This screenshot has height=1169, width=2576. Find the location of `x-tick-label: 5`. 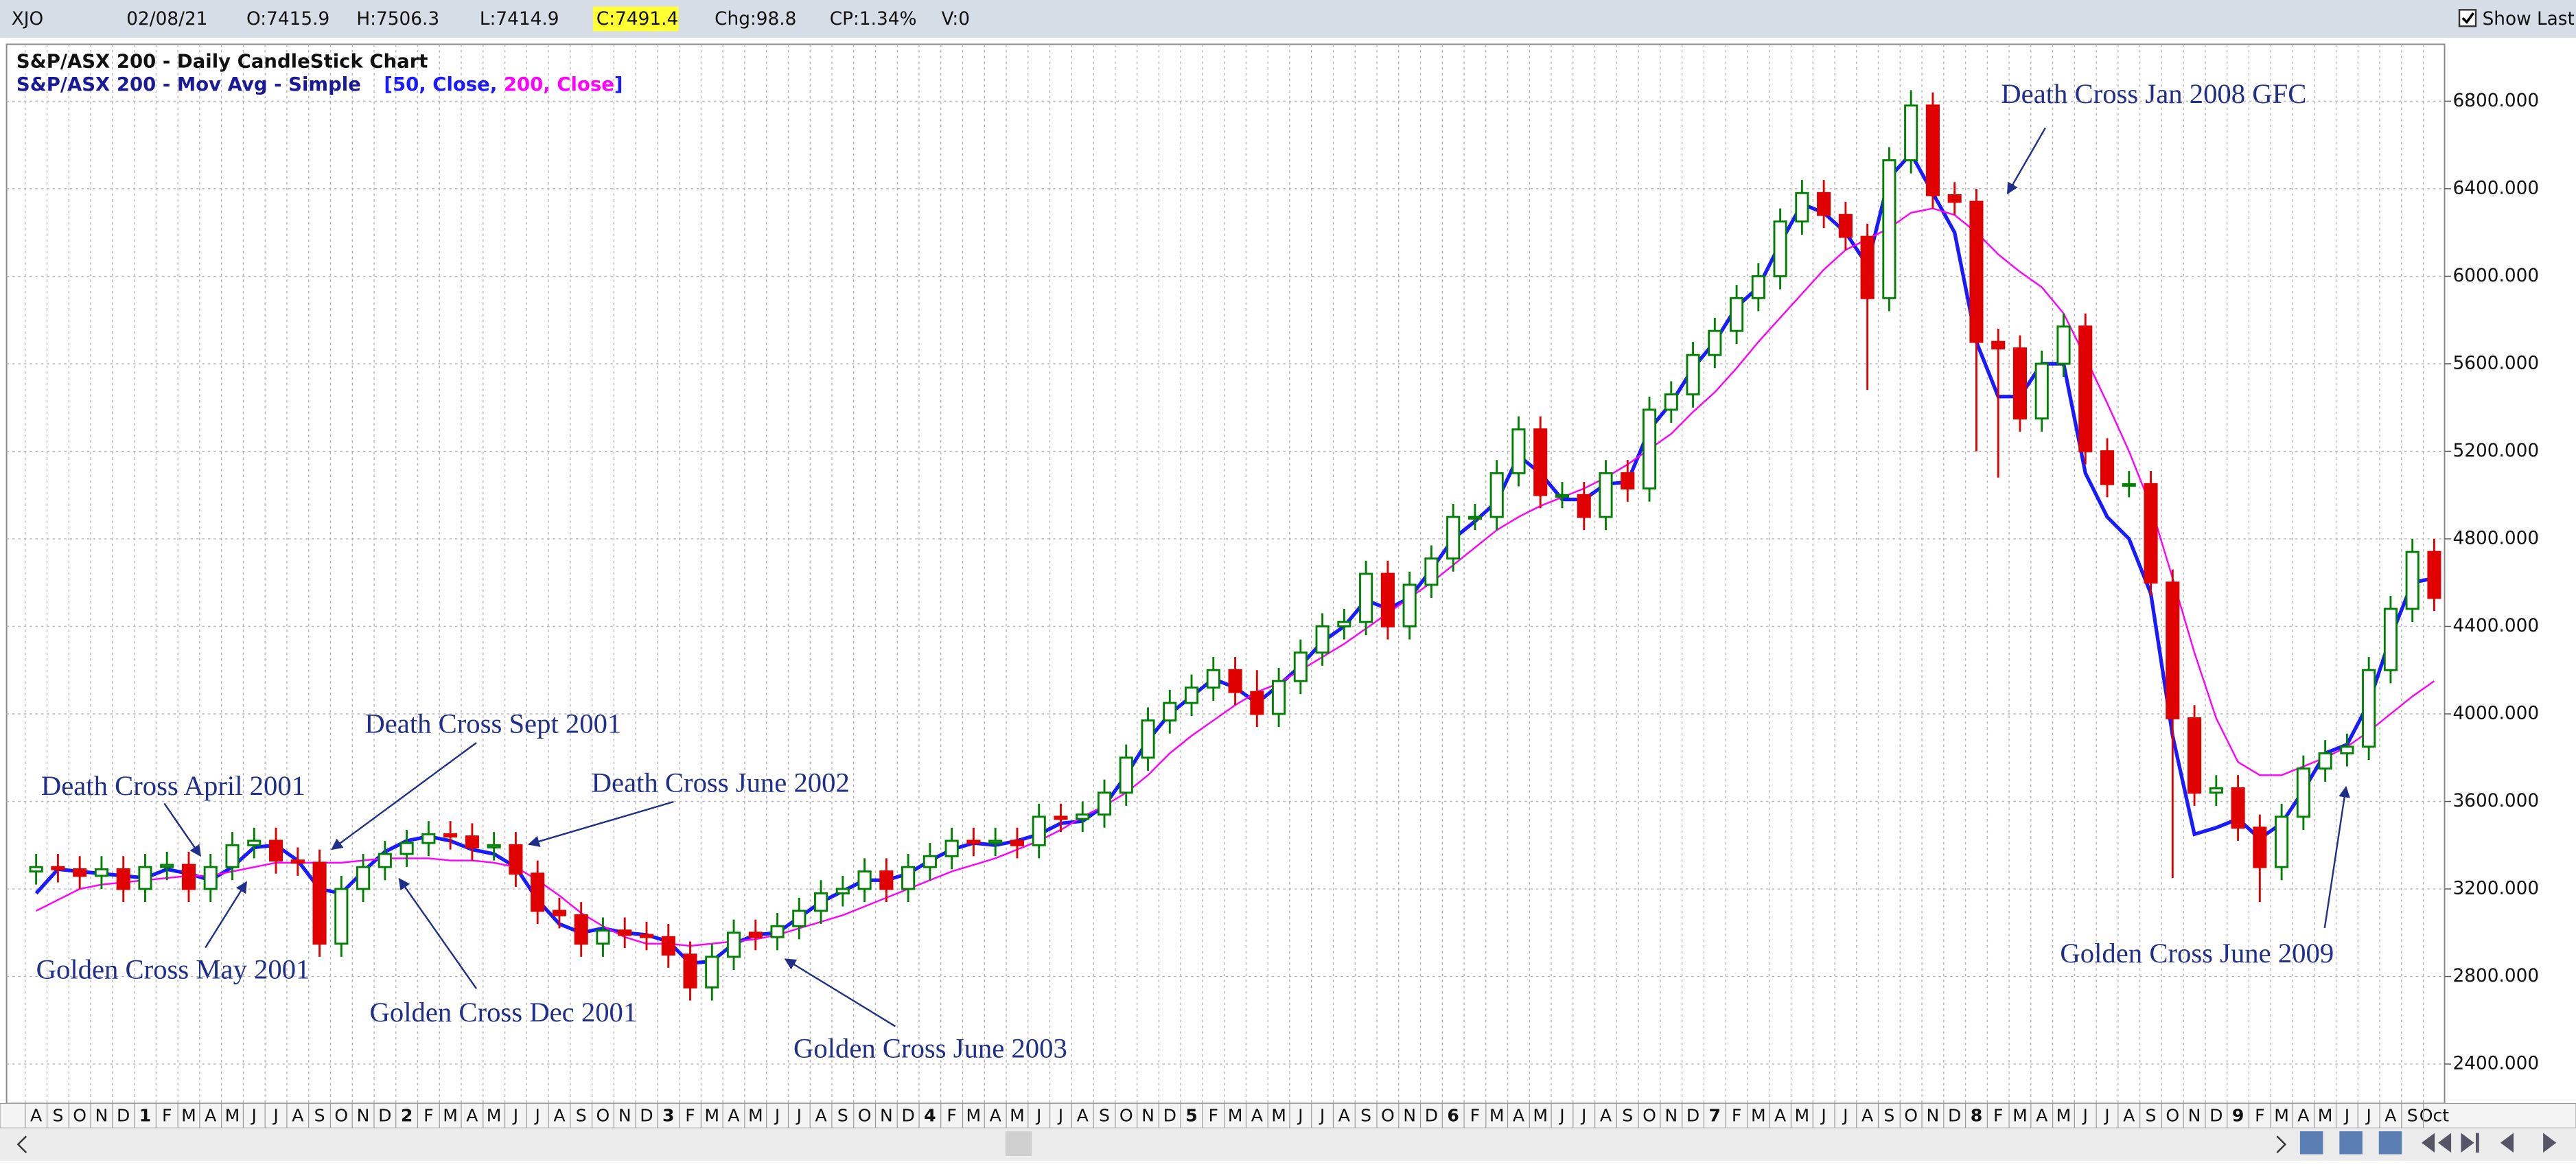

x-tick-label: 5 is located at coordinates (1191, 1116).